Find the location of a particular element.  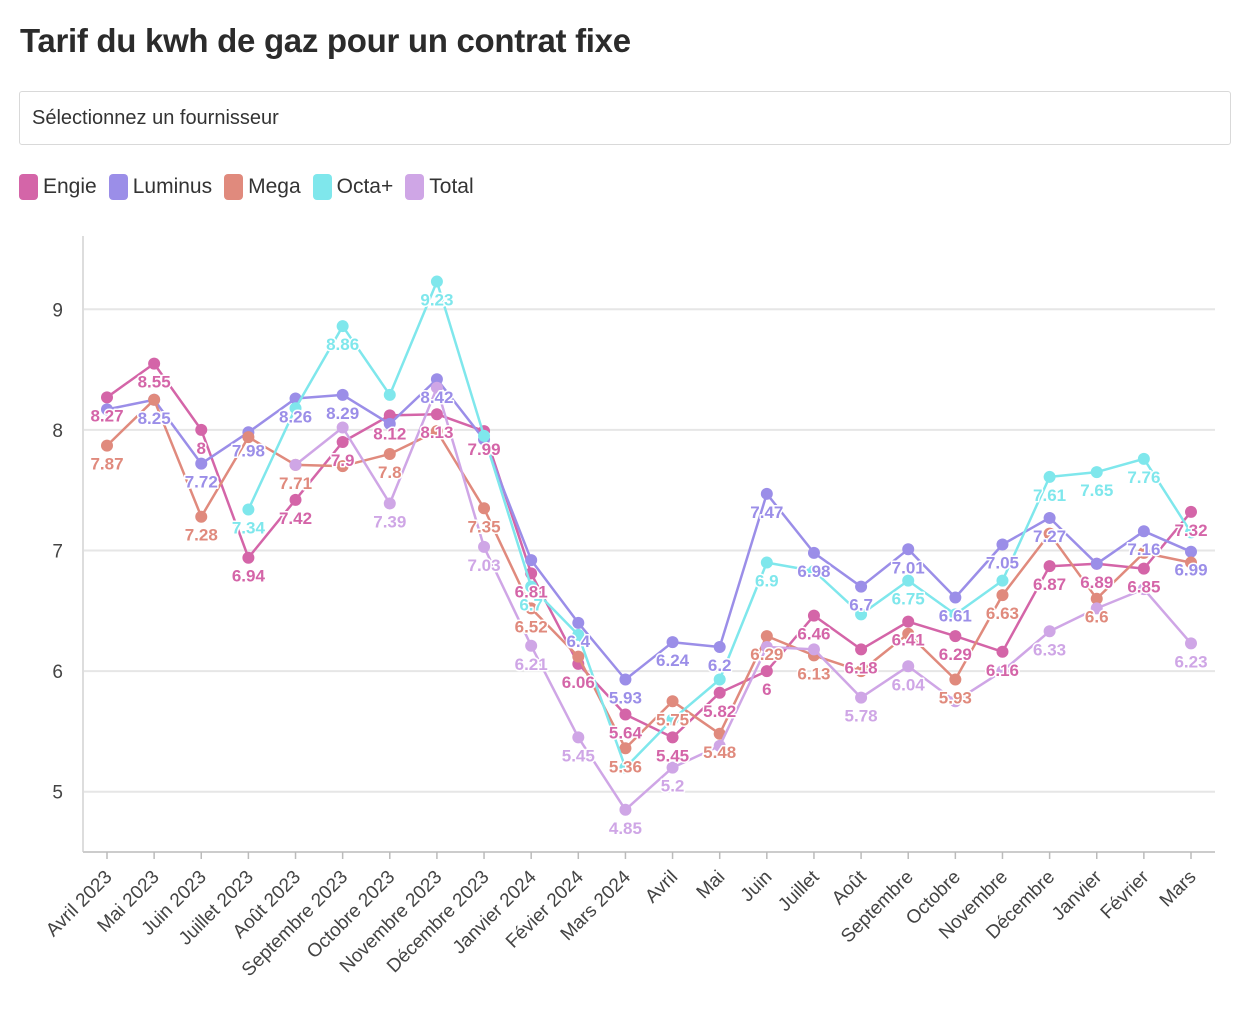

data-label: 6.63 is located at coordinates (1002, 613).